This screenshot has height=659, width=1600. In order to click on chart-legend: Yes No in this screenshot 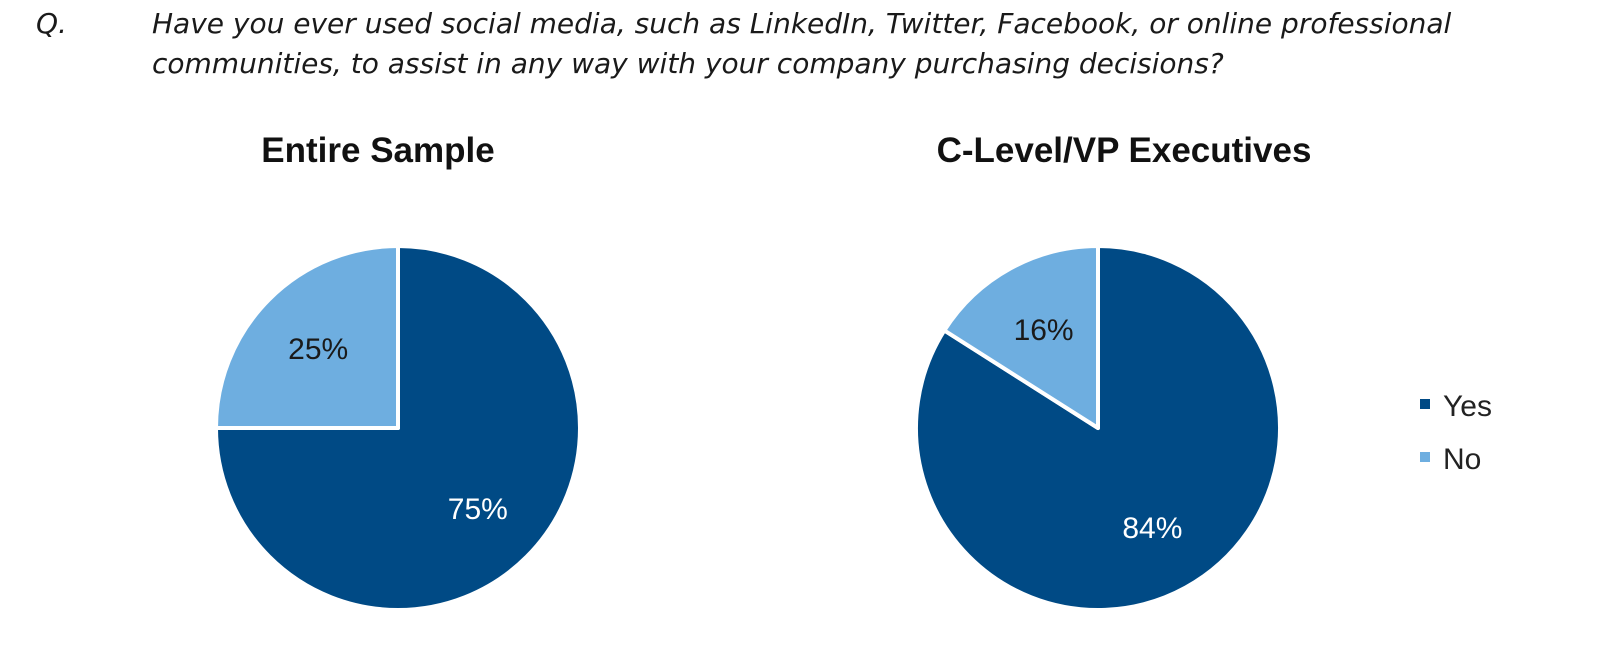, I will do `click(1456, 433)`.